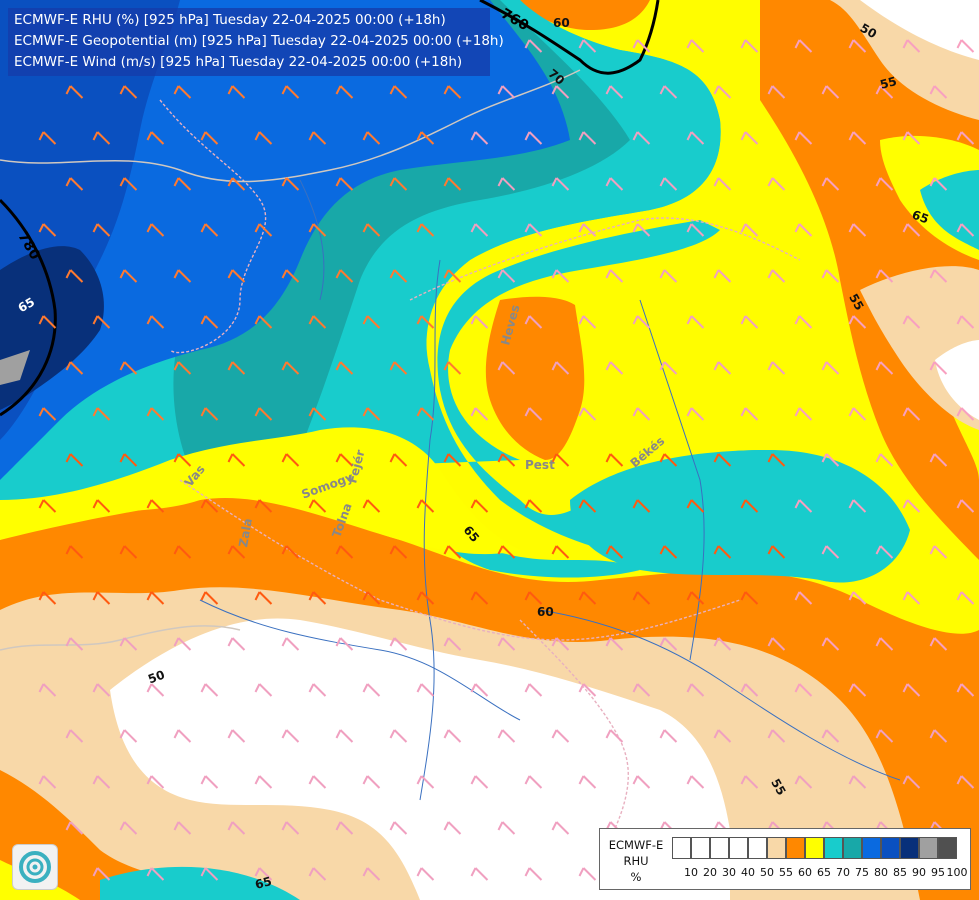  What do you see at coordinates (938, 872) in the screenshot?
I see `legend-tick-label: 95` at bounding box center [938, 872].